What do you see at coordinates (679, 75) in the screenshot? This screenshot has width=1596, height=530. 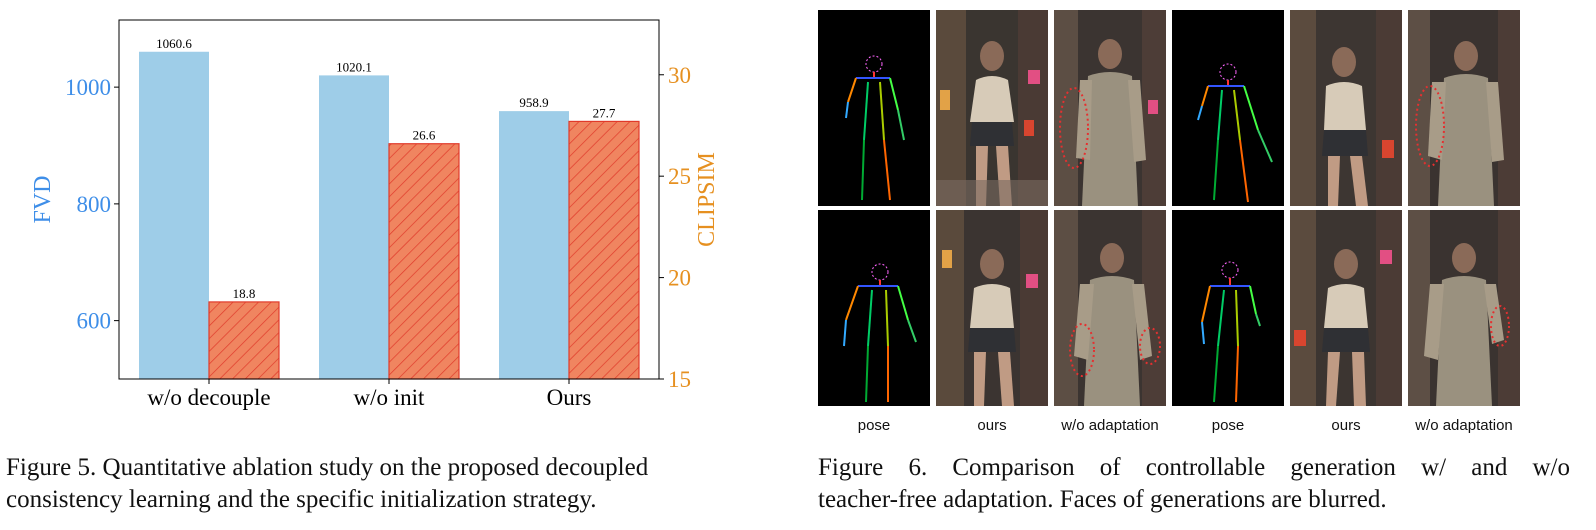 I see `right-tick-label-4: 30` at bounding box center [679, 75].